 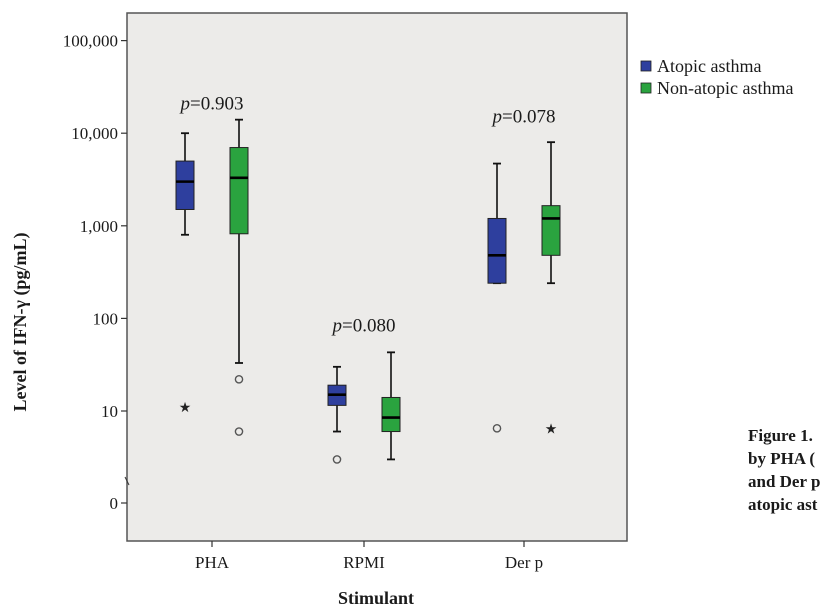 I want to click on p-value-label: p=0.080, so click(x=363, y=326).